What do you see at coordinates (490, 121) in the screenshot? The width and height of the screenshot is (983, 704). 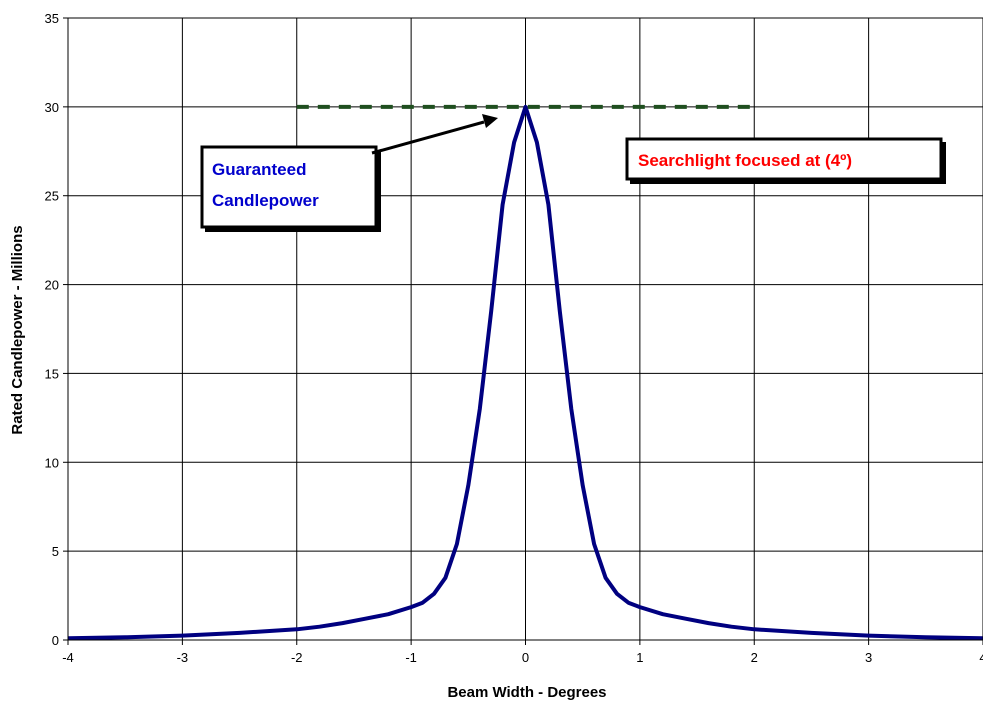 I see `annotation-arrowhead` at bounding box center [490, 121].